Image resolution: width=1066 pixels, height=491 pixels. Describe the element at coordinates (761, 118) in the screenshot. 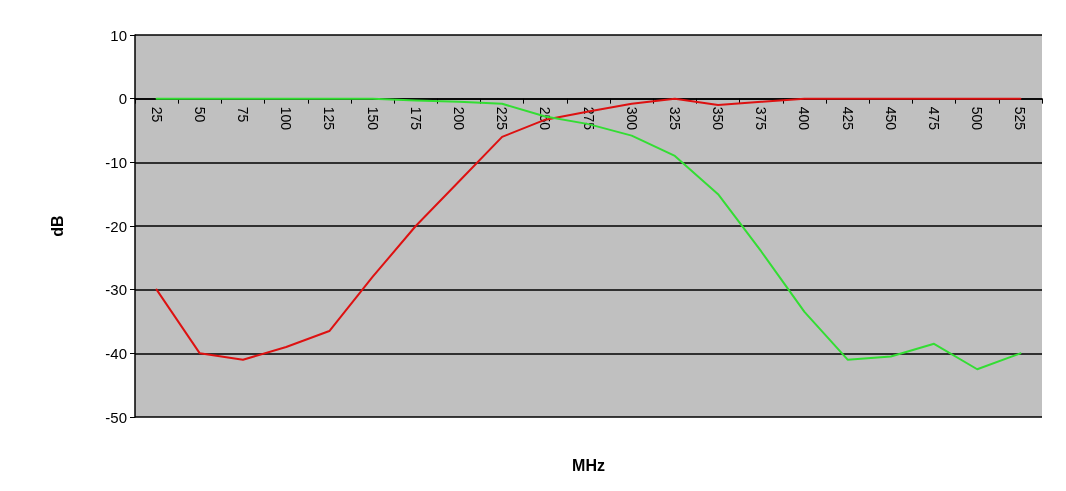

I see `x-tick-label: 375` at that location.